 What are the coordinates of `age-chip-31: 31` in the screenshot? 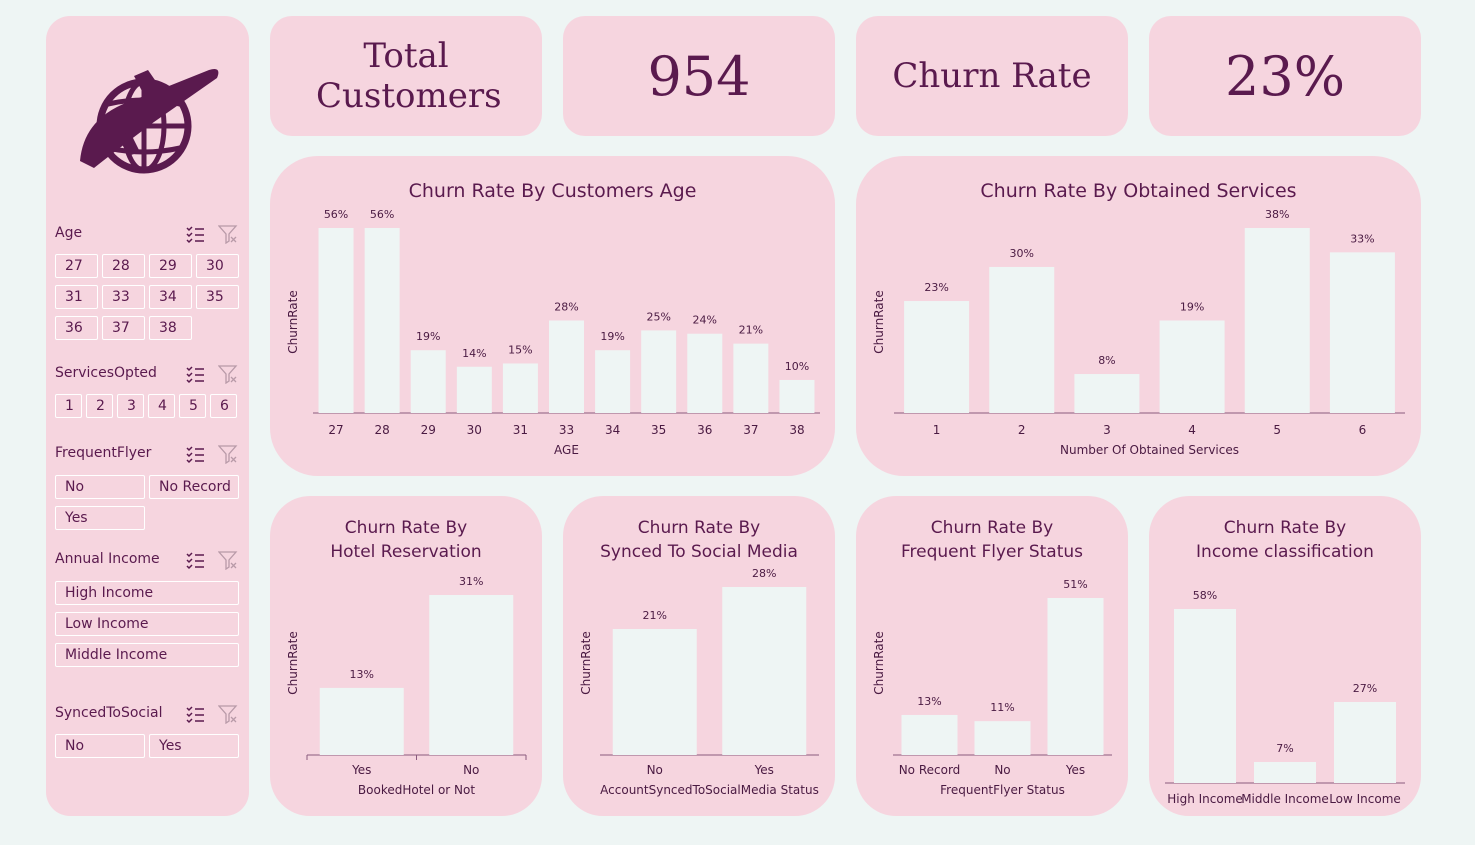 It's located at (76, 297).